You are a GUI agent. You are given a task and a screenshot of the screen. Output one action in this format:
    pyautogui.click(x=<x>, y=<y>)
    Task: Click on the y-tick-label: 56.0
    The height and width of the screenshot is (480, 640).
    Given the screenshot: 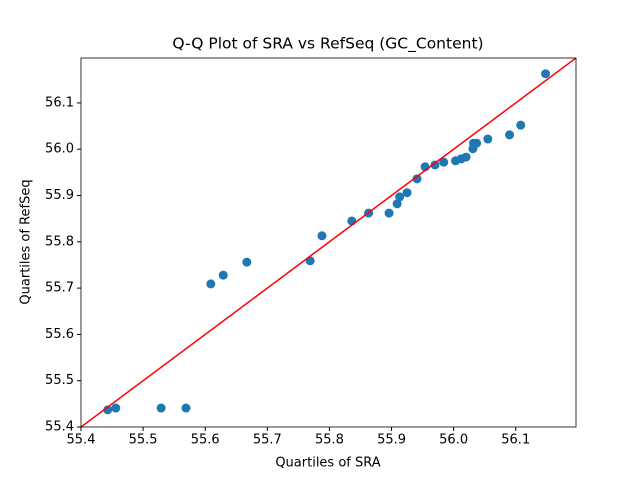 What is the action you would take?
    pyautogui.click(x=59, y=149)
    